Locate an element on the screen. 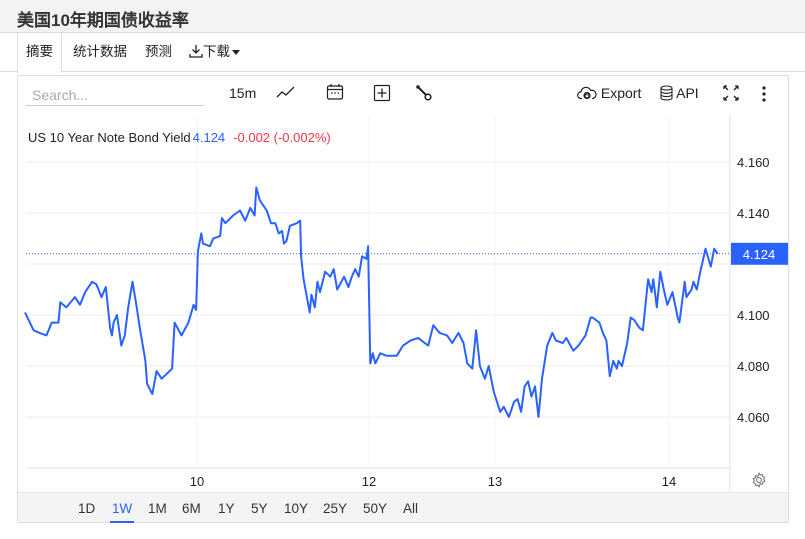 The image size is (805, 539). add-indicator-icon is located at coordinates (382, 95).